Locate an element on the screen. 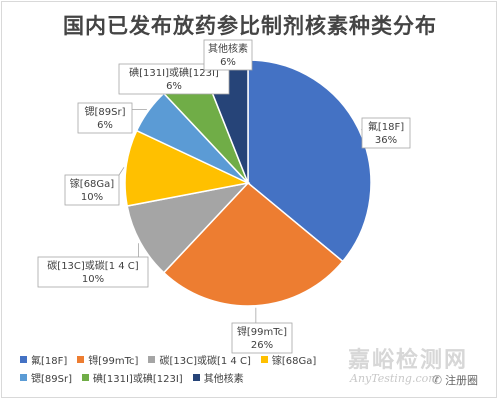  legend-item: 锶[89Sr] is located at coordinates (46, 377).